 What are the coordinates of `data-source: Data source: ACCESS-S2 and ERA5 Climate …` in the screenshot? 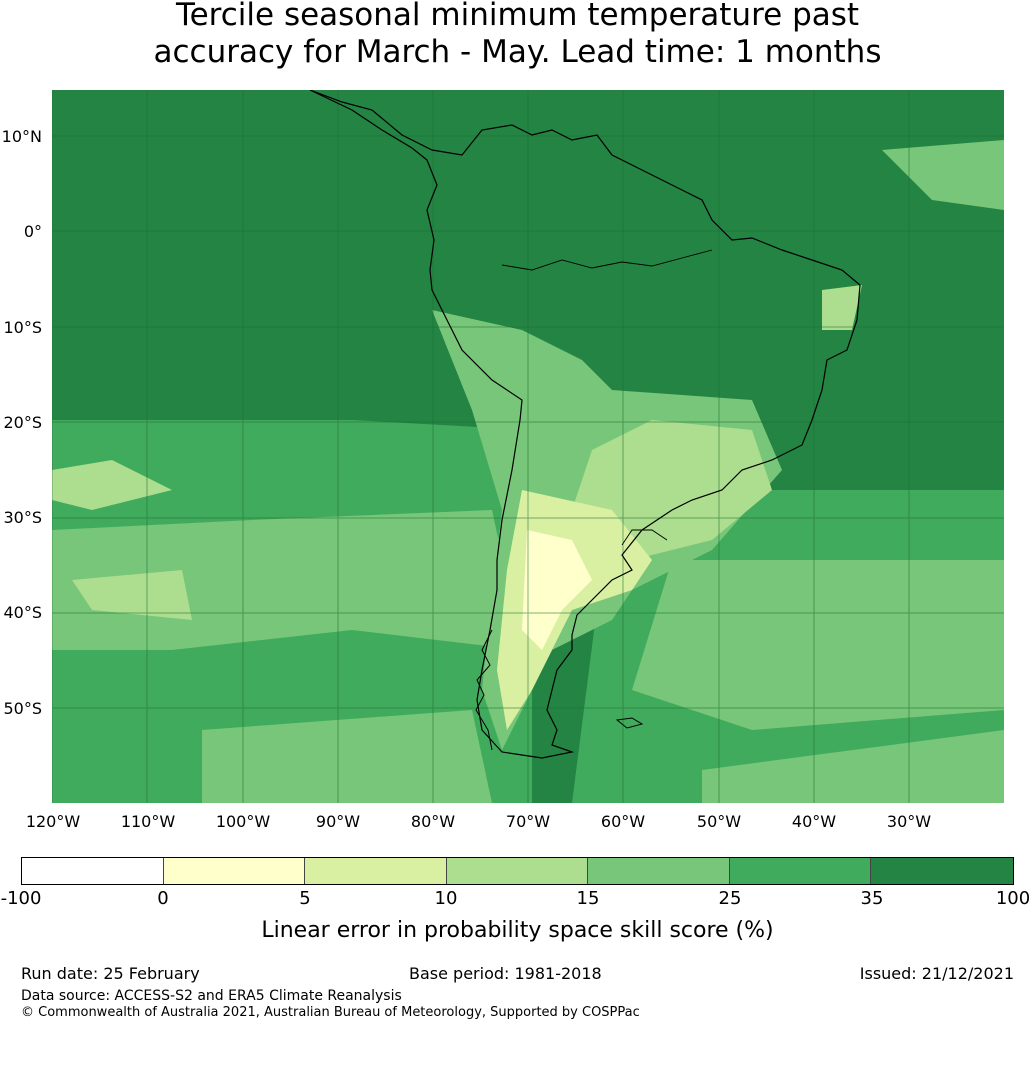 It's located at (211, 996).